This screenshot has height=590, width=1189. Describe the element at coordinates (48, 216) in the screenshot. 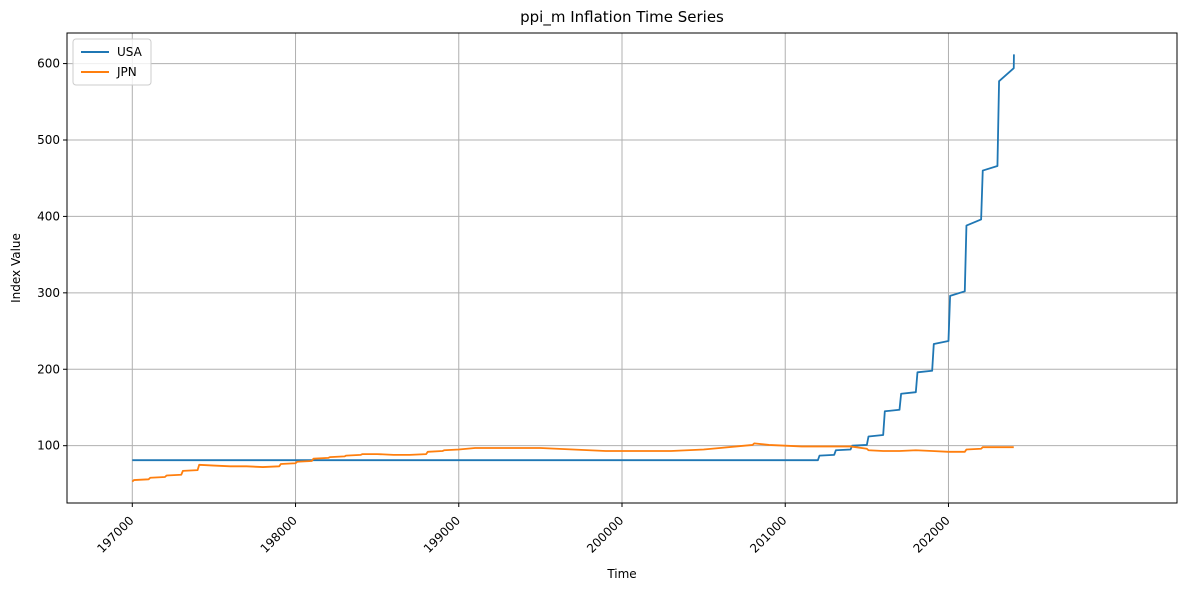

I see `y-tick-label: 400` at that location.